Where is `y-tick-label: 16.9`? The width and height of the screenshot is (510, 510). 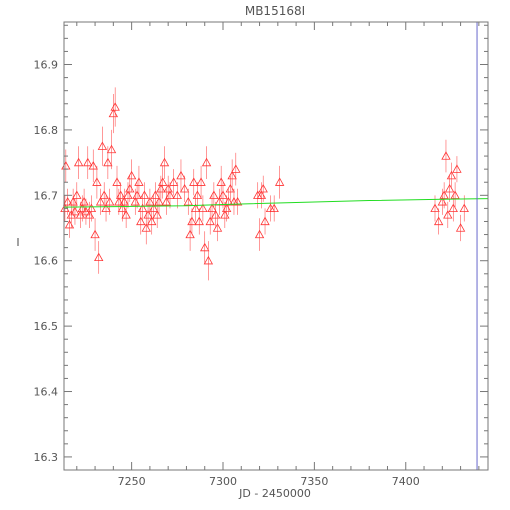 y-tick-label: 16.9 is located at coordinates (46, 65).